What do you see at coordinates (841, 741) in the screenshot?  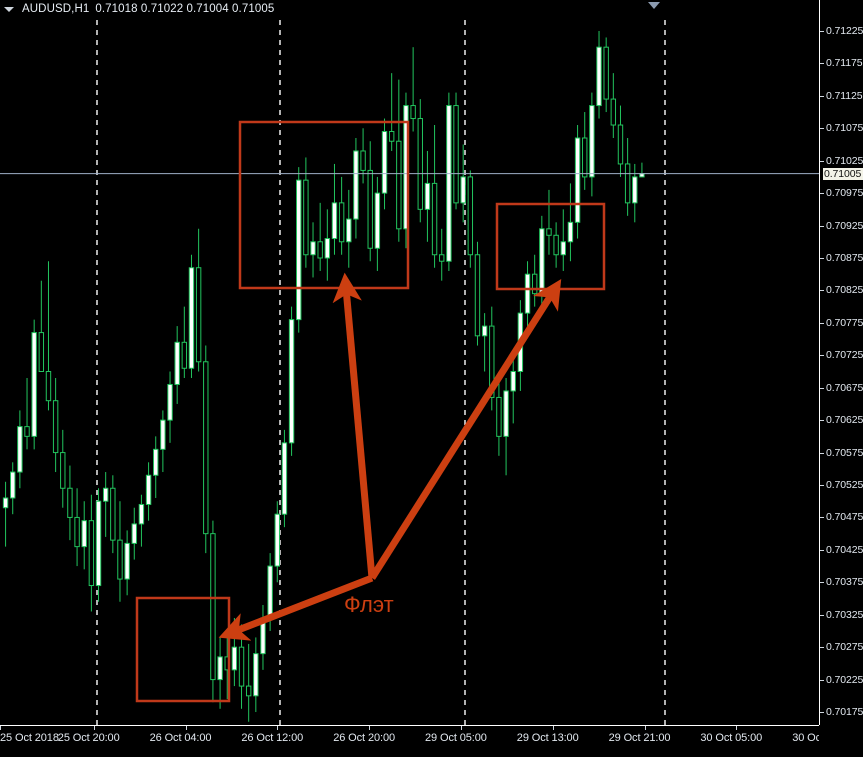 I see `axis-corner` at bounding box center [841, 741].